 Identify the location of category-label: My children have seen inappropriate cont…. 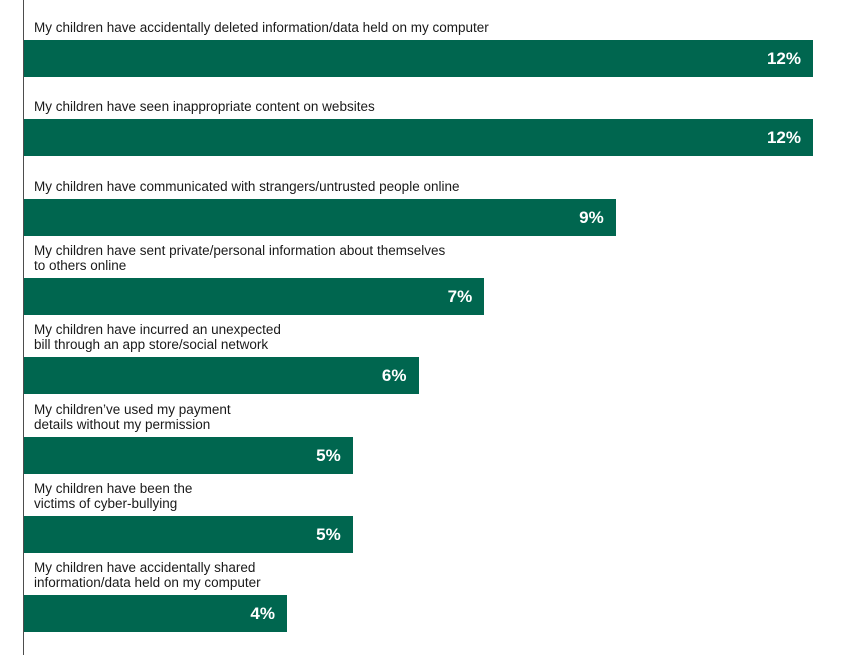
(204, 107).